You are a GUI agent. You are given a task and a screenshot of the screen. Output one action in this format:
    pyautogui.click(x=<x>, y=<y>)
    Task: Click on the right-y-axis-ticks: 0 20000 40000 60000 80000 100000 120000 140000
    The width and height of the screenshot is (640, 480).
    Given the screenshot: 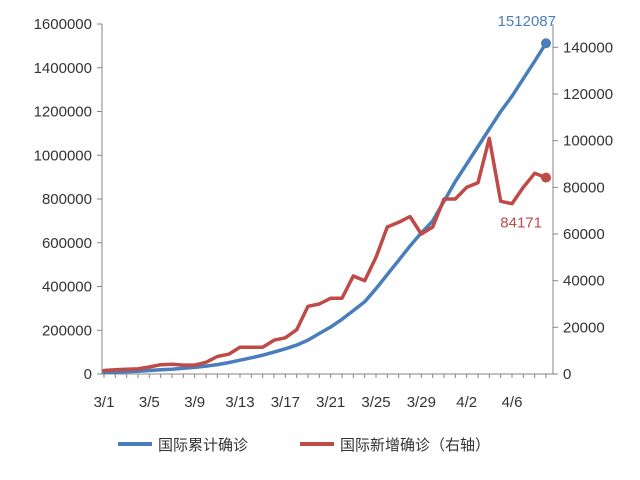 What is the action you would take?
    pyautogui.click(x=583, y=211)
    